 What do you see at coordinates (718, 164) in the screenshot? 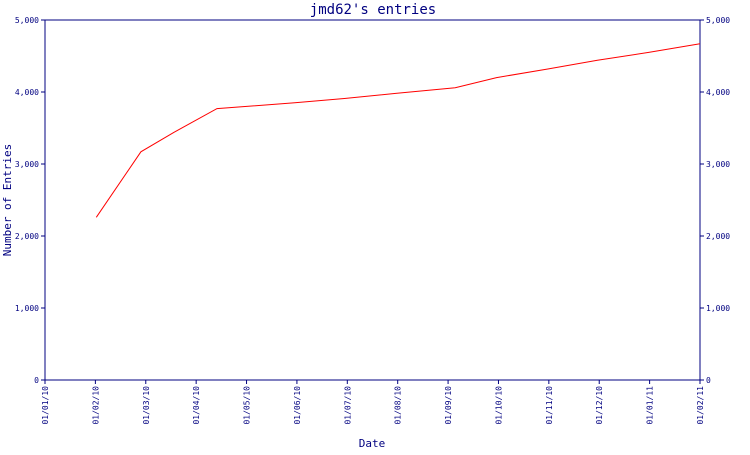
I see `y-tick-label-right: 3,000` at bounding box center [718, 164].